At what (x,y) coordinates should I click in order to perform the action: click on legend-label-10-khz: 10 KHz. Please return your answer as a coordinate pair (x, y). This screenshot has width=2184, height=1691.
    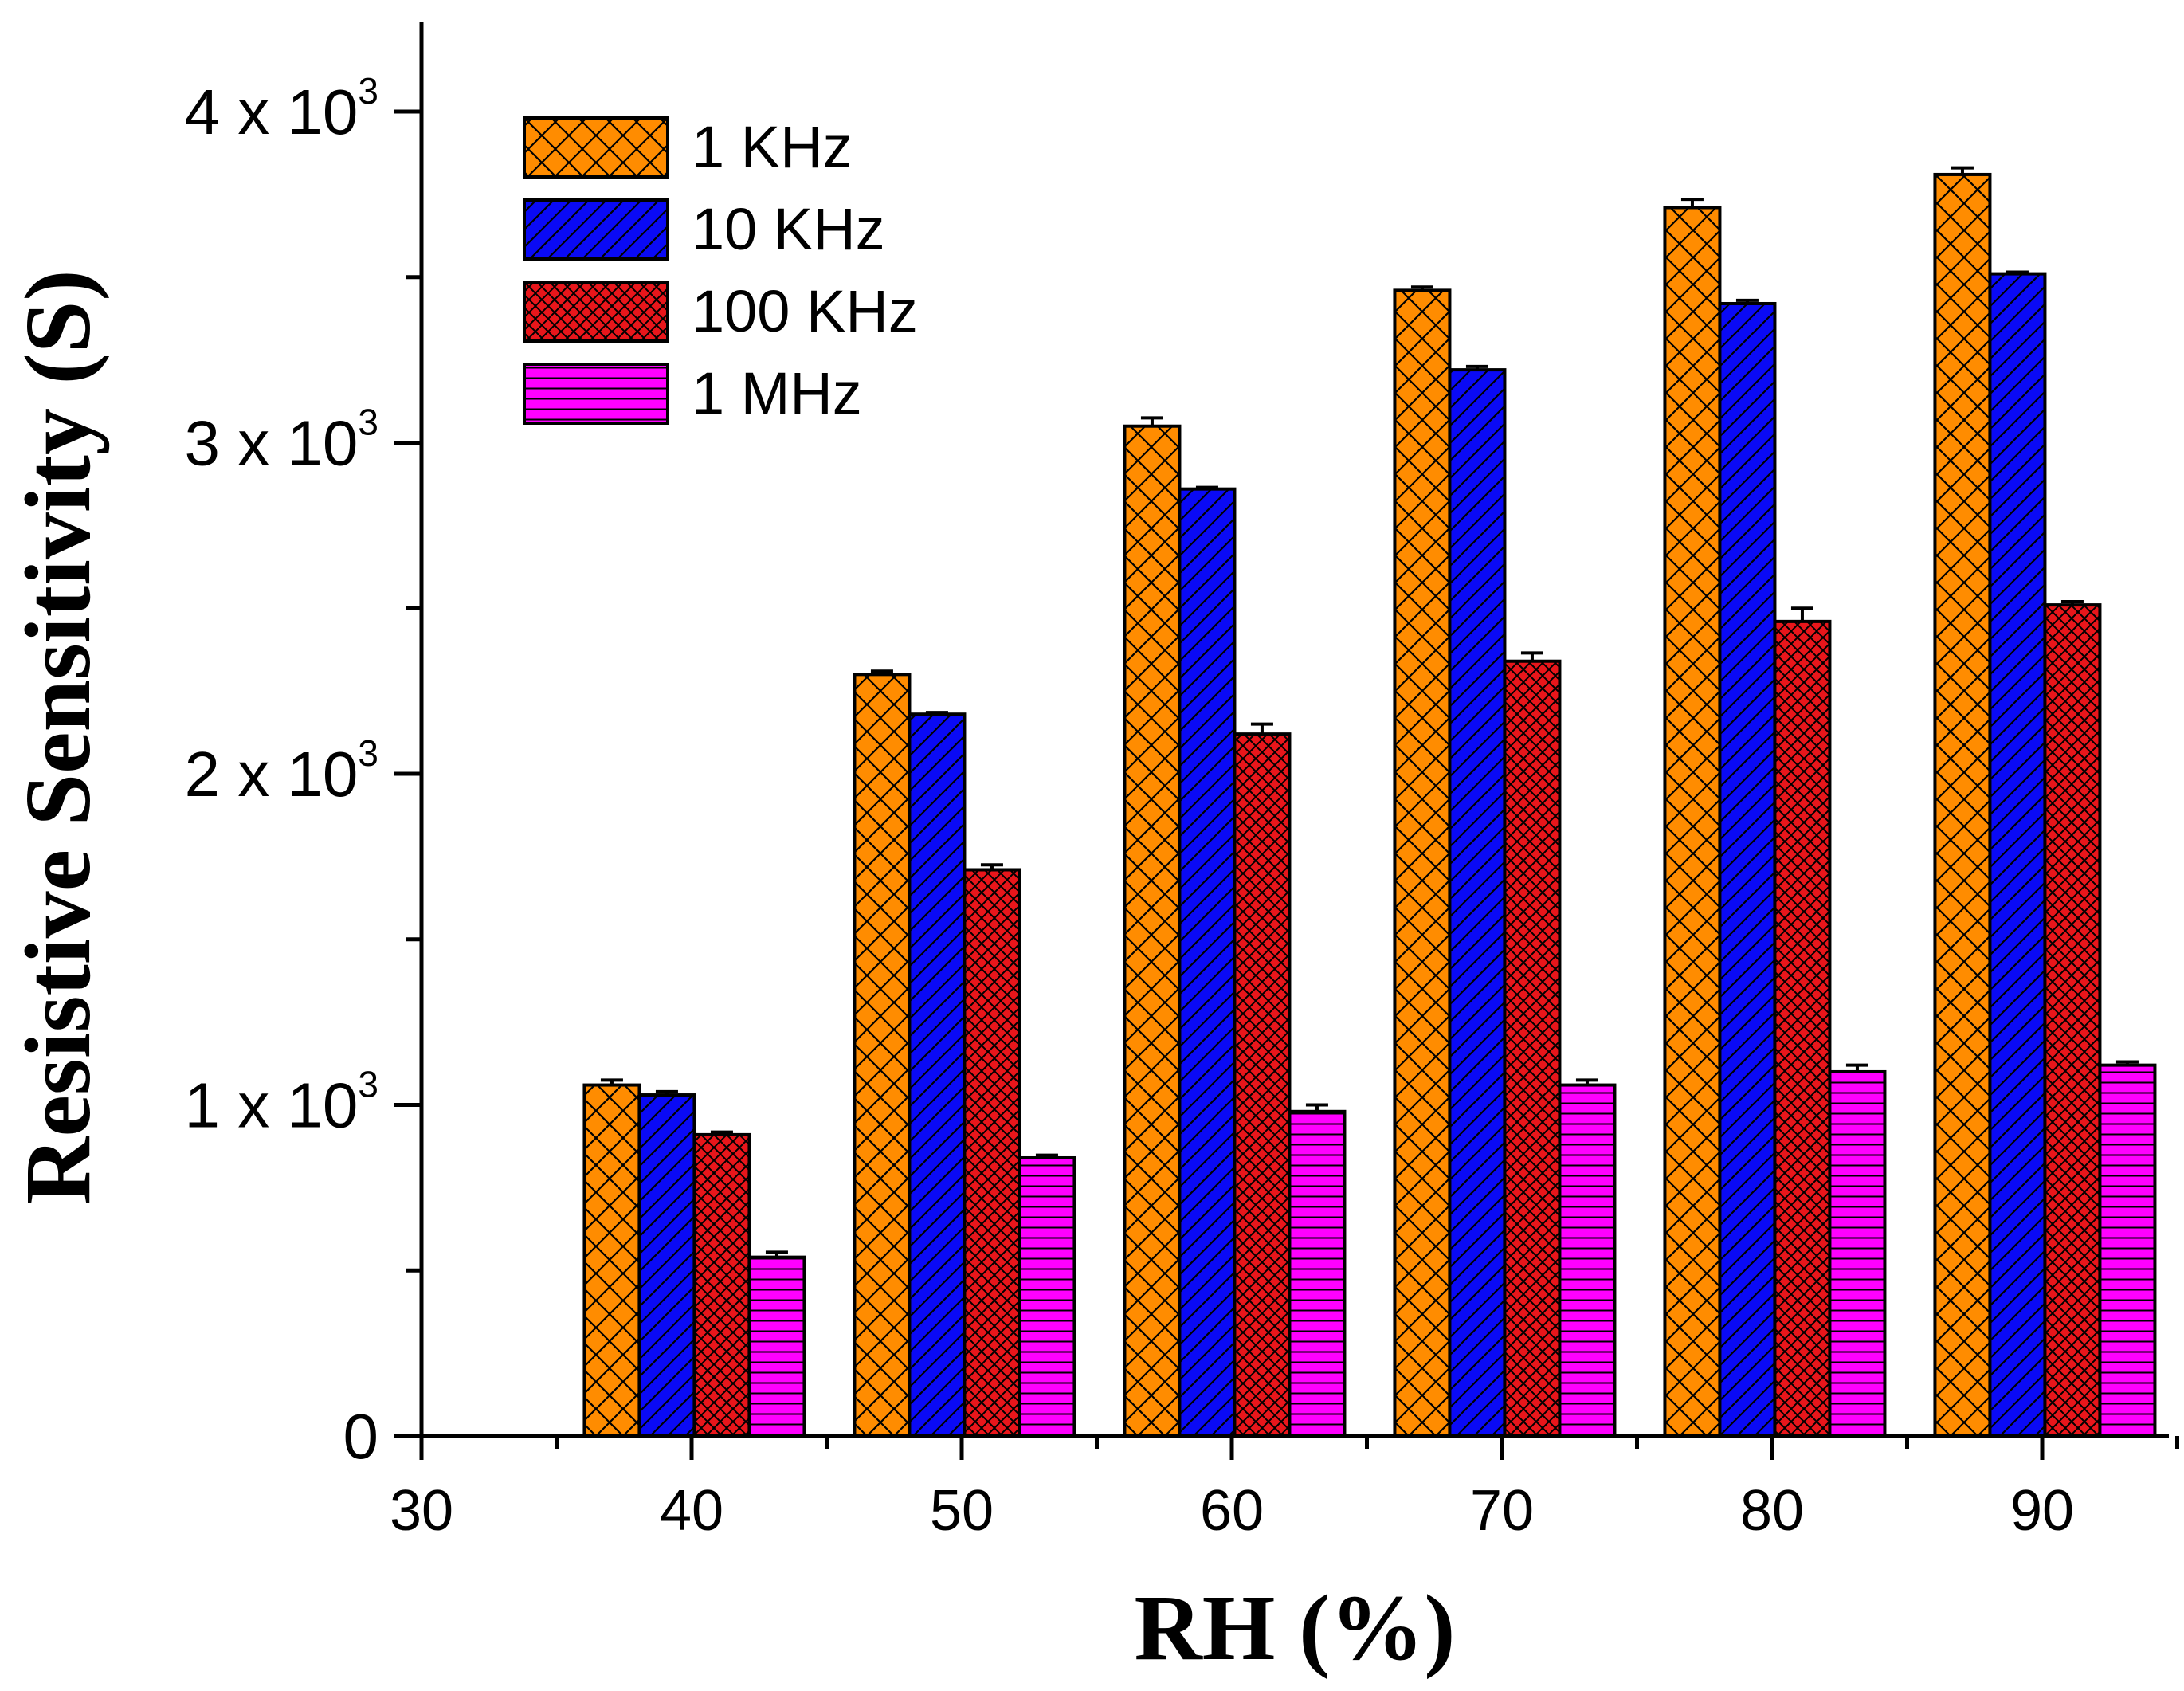
    Looking at the image, I should click on (788, 229).